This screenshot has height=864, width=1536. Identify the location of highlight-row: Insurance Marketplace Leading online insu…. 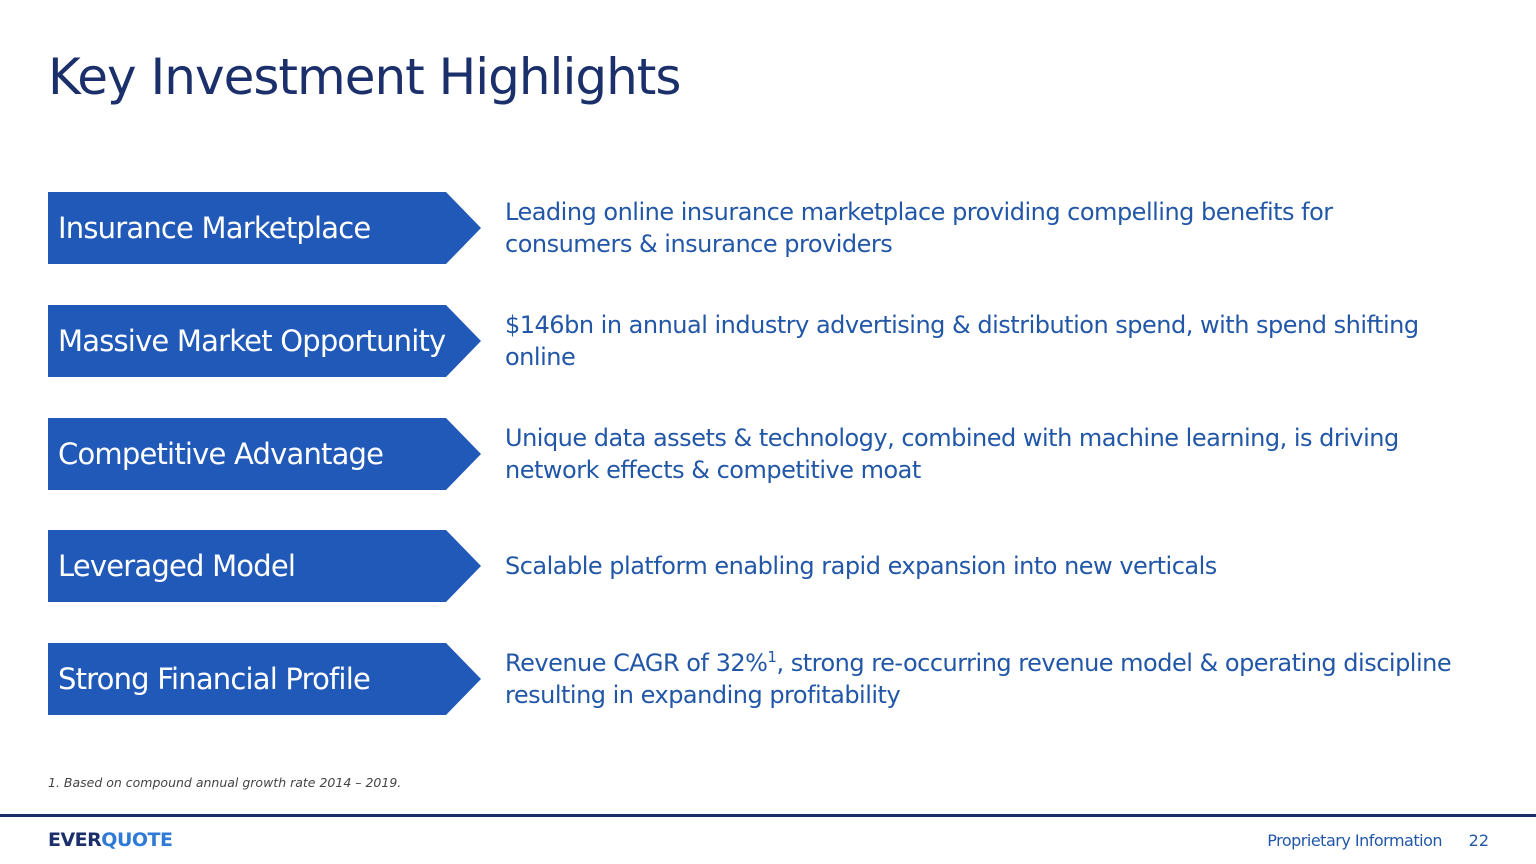
(768, 228).